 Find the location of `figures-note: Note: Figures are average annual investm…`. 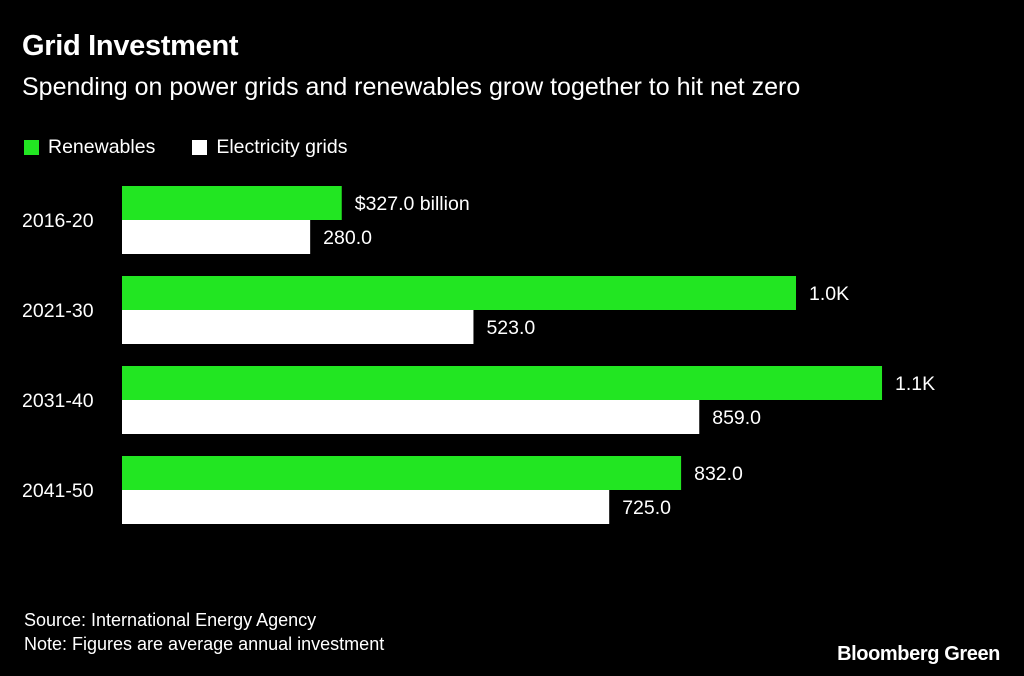

figures-note: Note: Figures are average annual investm… is located at coordinates (204, 644).